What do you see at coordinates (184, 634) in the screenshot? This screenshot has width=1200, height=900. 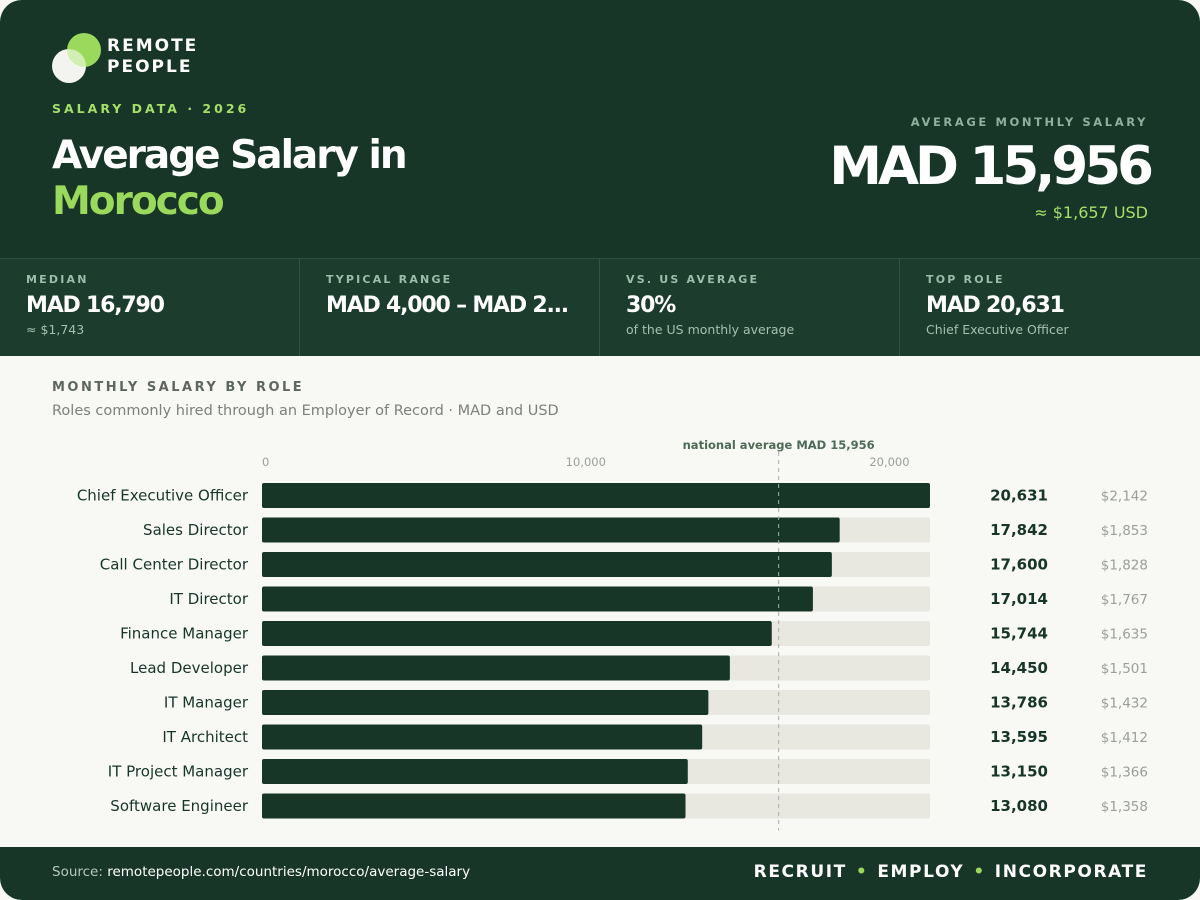 I see `category-label: Finance Manager` at bounding box center [184, 634].